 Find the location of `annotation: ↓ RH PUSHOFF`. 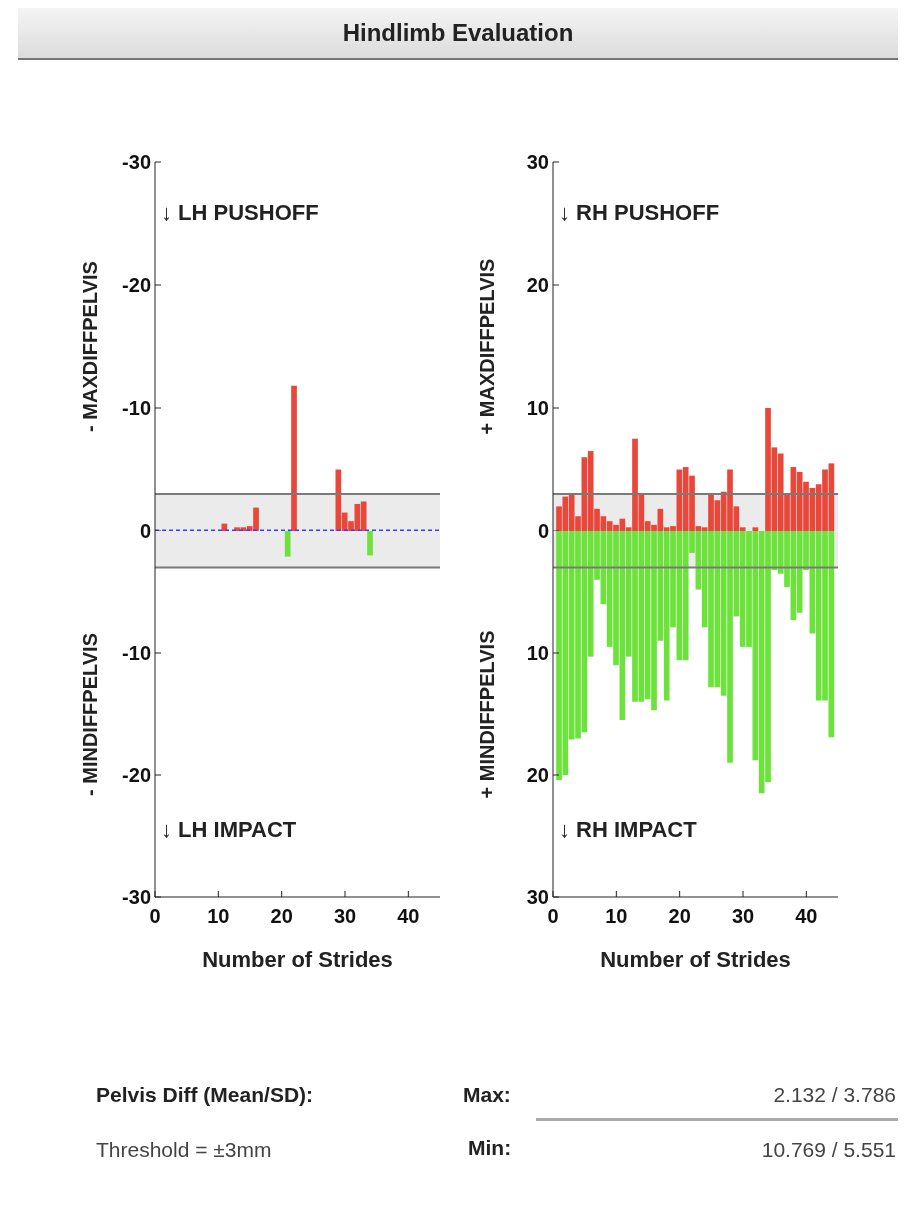

annotation: ↓ RH PUSHOFF is located at coordinates (639, 213).